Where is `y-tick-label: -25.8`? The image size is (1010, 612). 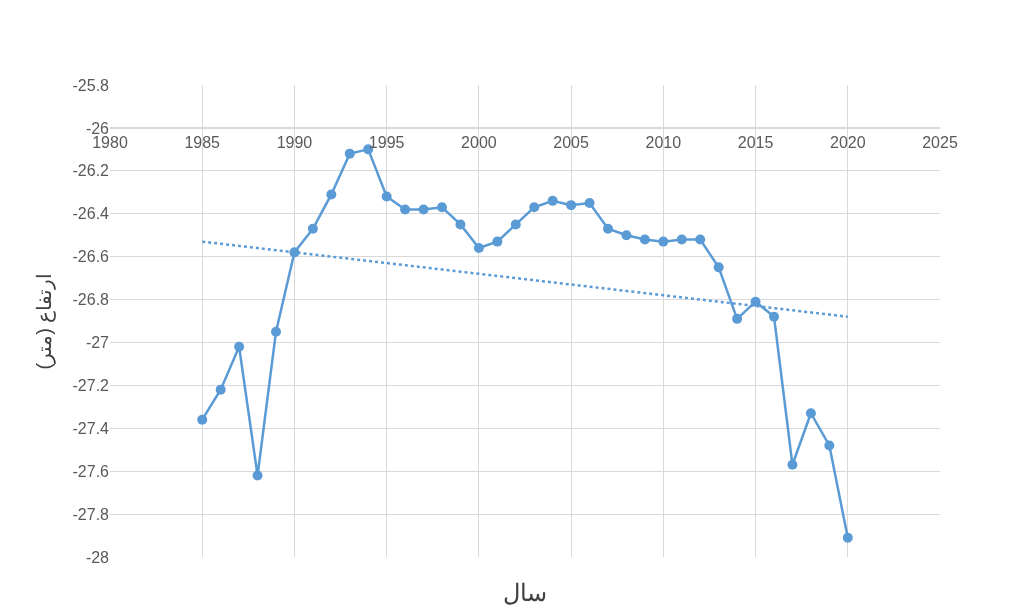 y-tick-label: -25.8 is located at coordinates (91, 85).